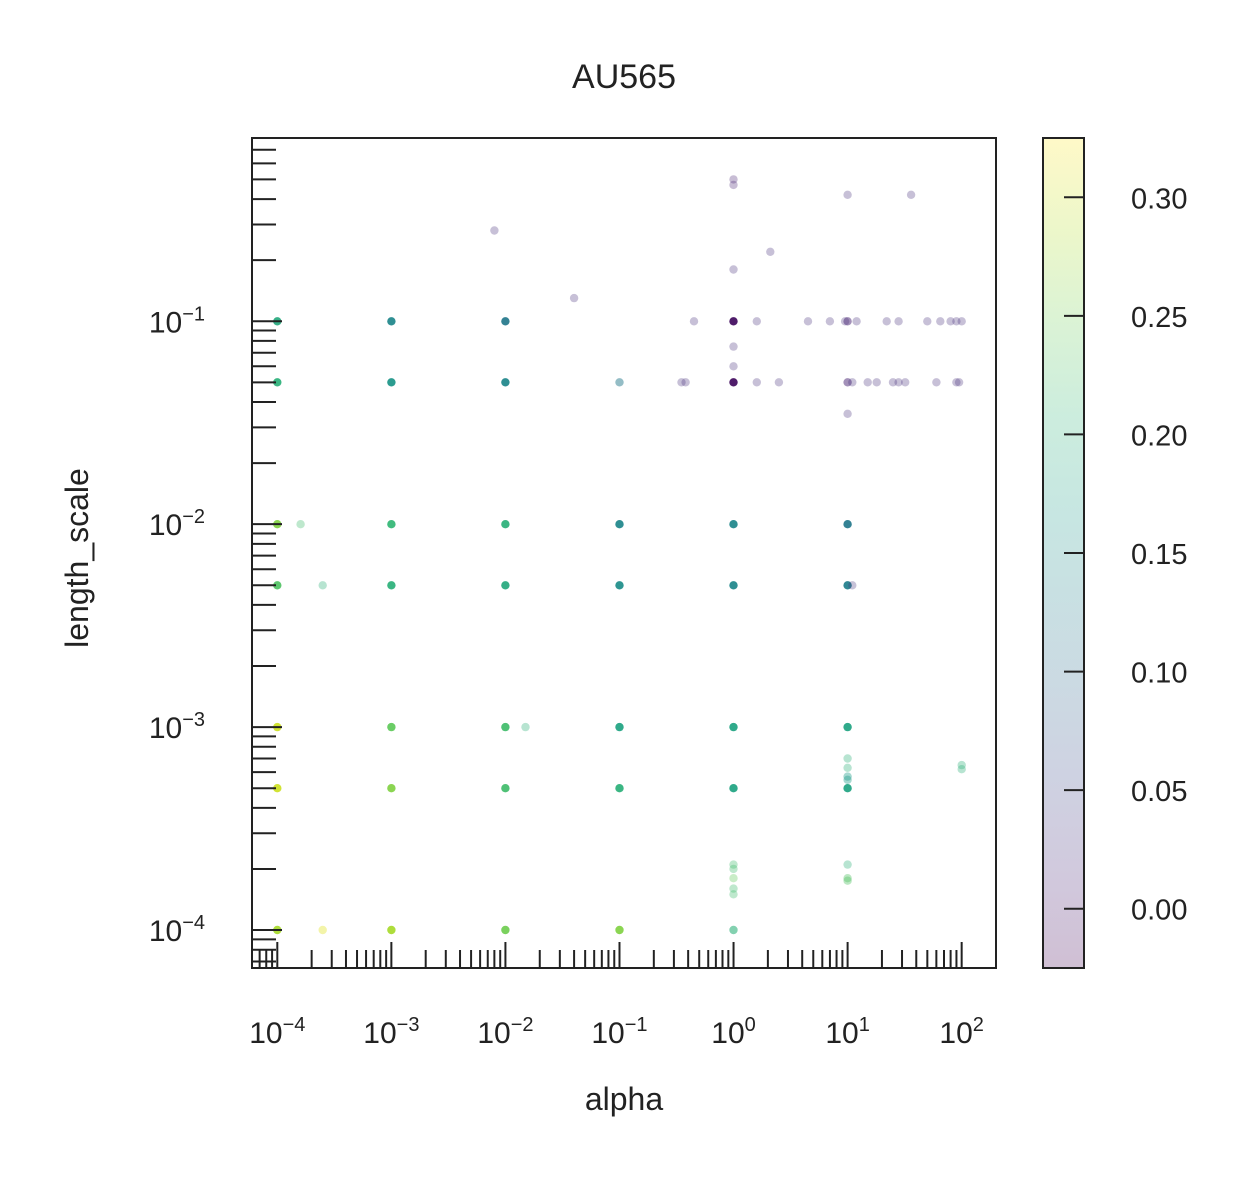  I want to click on colorbar-tick-label: 0.30, so click(1159, 199).